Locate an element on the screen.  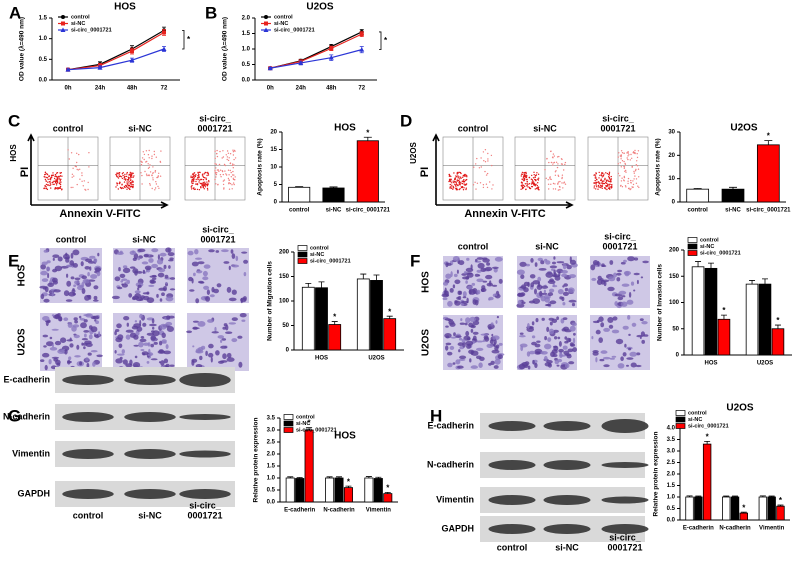
y-tick-label: 3.0 is located at coordinates (271, 431).